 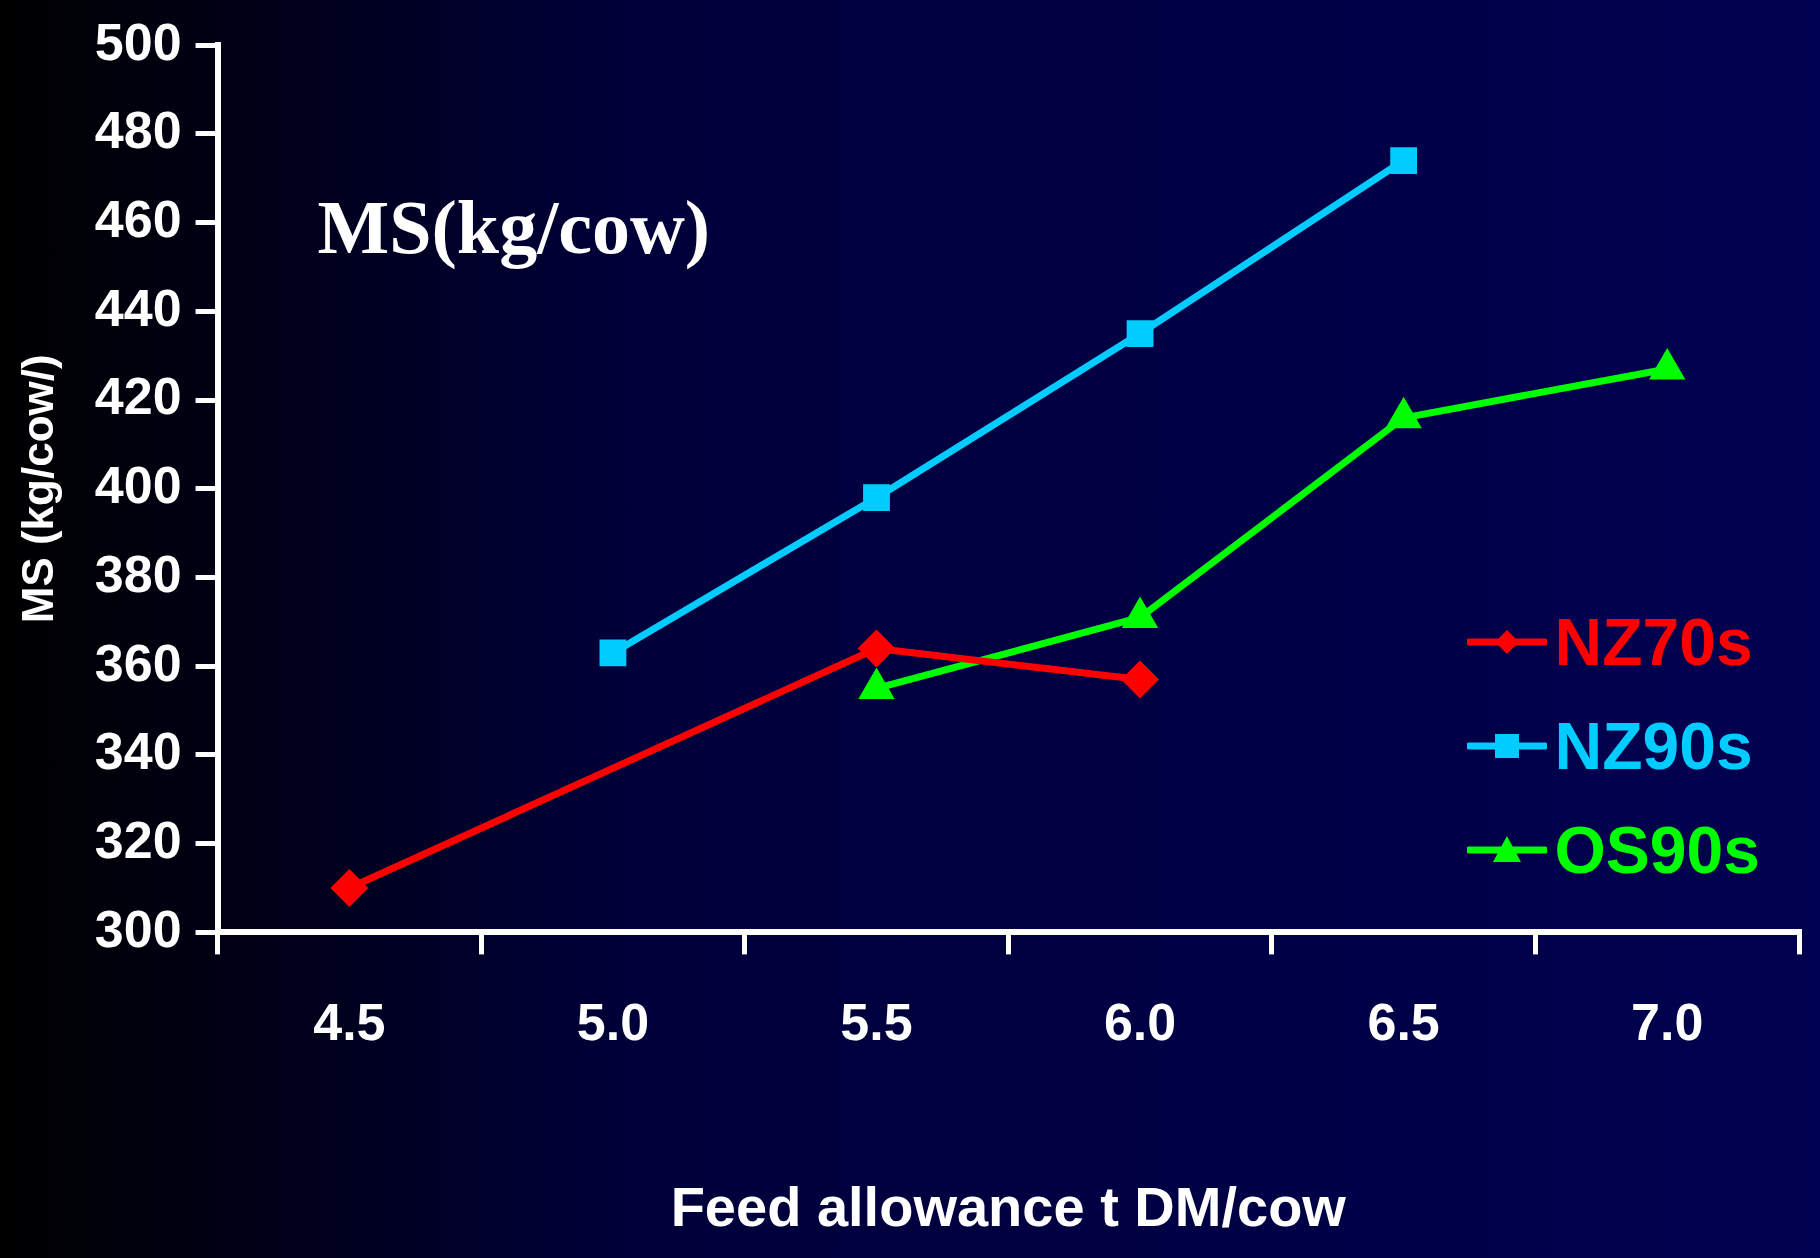 I want to click on x-tick-label: 6.0, so click(x=1140, y=1021).